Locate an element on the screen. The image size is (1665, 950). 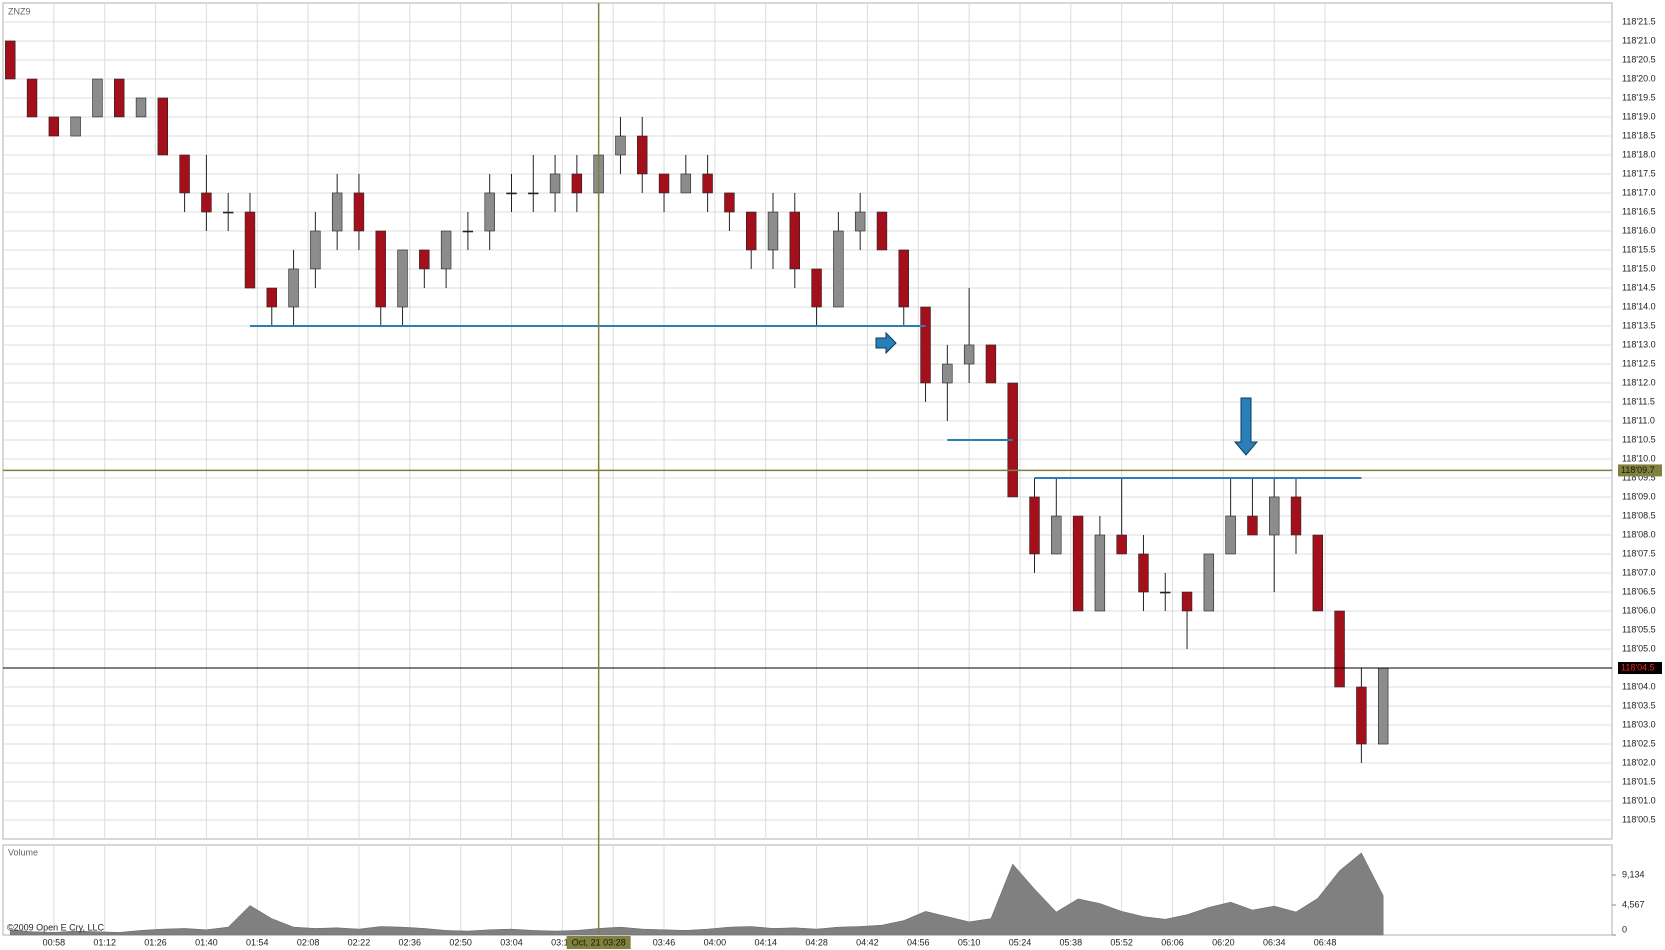
y-tick-label: 118'19.0 is located at coordinates (1639, 116).